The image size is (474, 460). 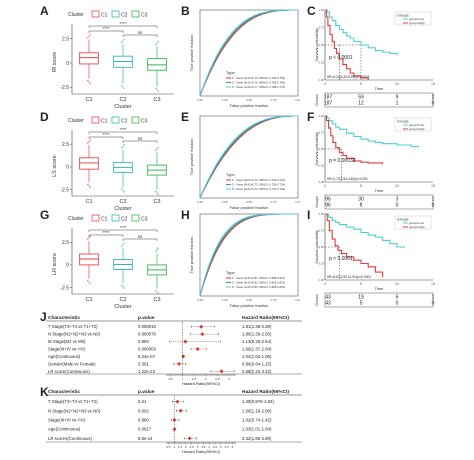 What do you see at coordinates (257, 326) in the screenshot?
I see `row-hazard-ratio: 1.81(1.38-2.38)` at bounding box center [257, 326].